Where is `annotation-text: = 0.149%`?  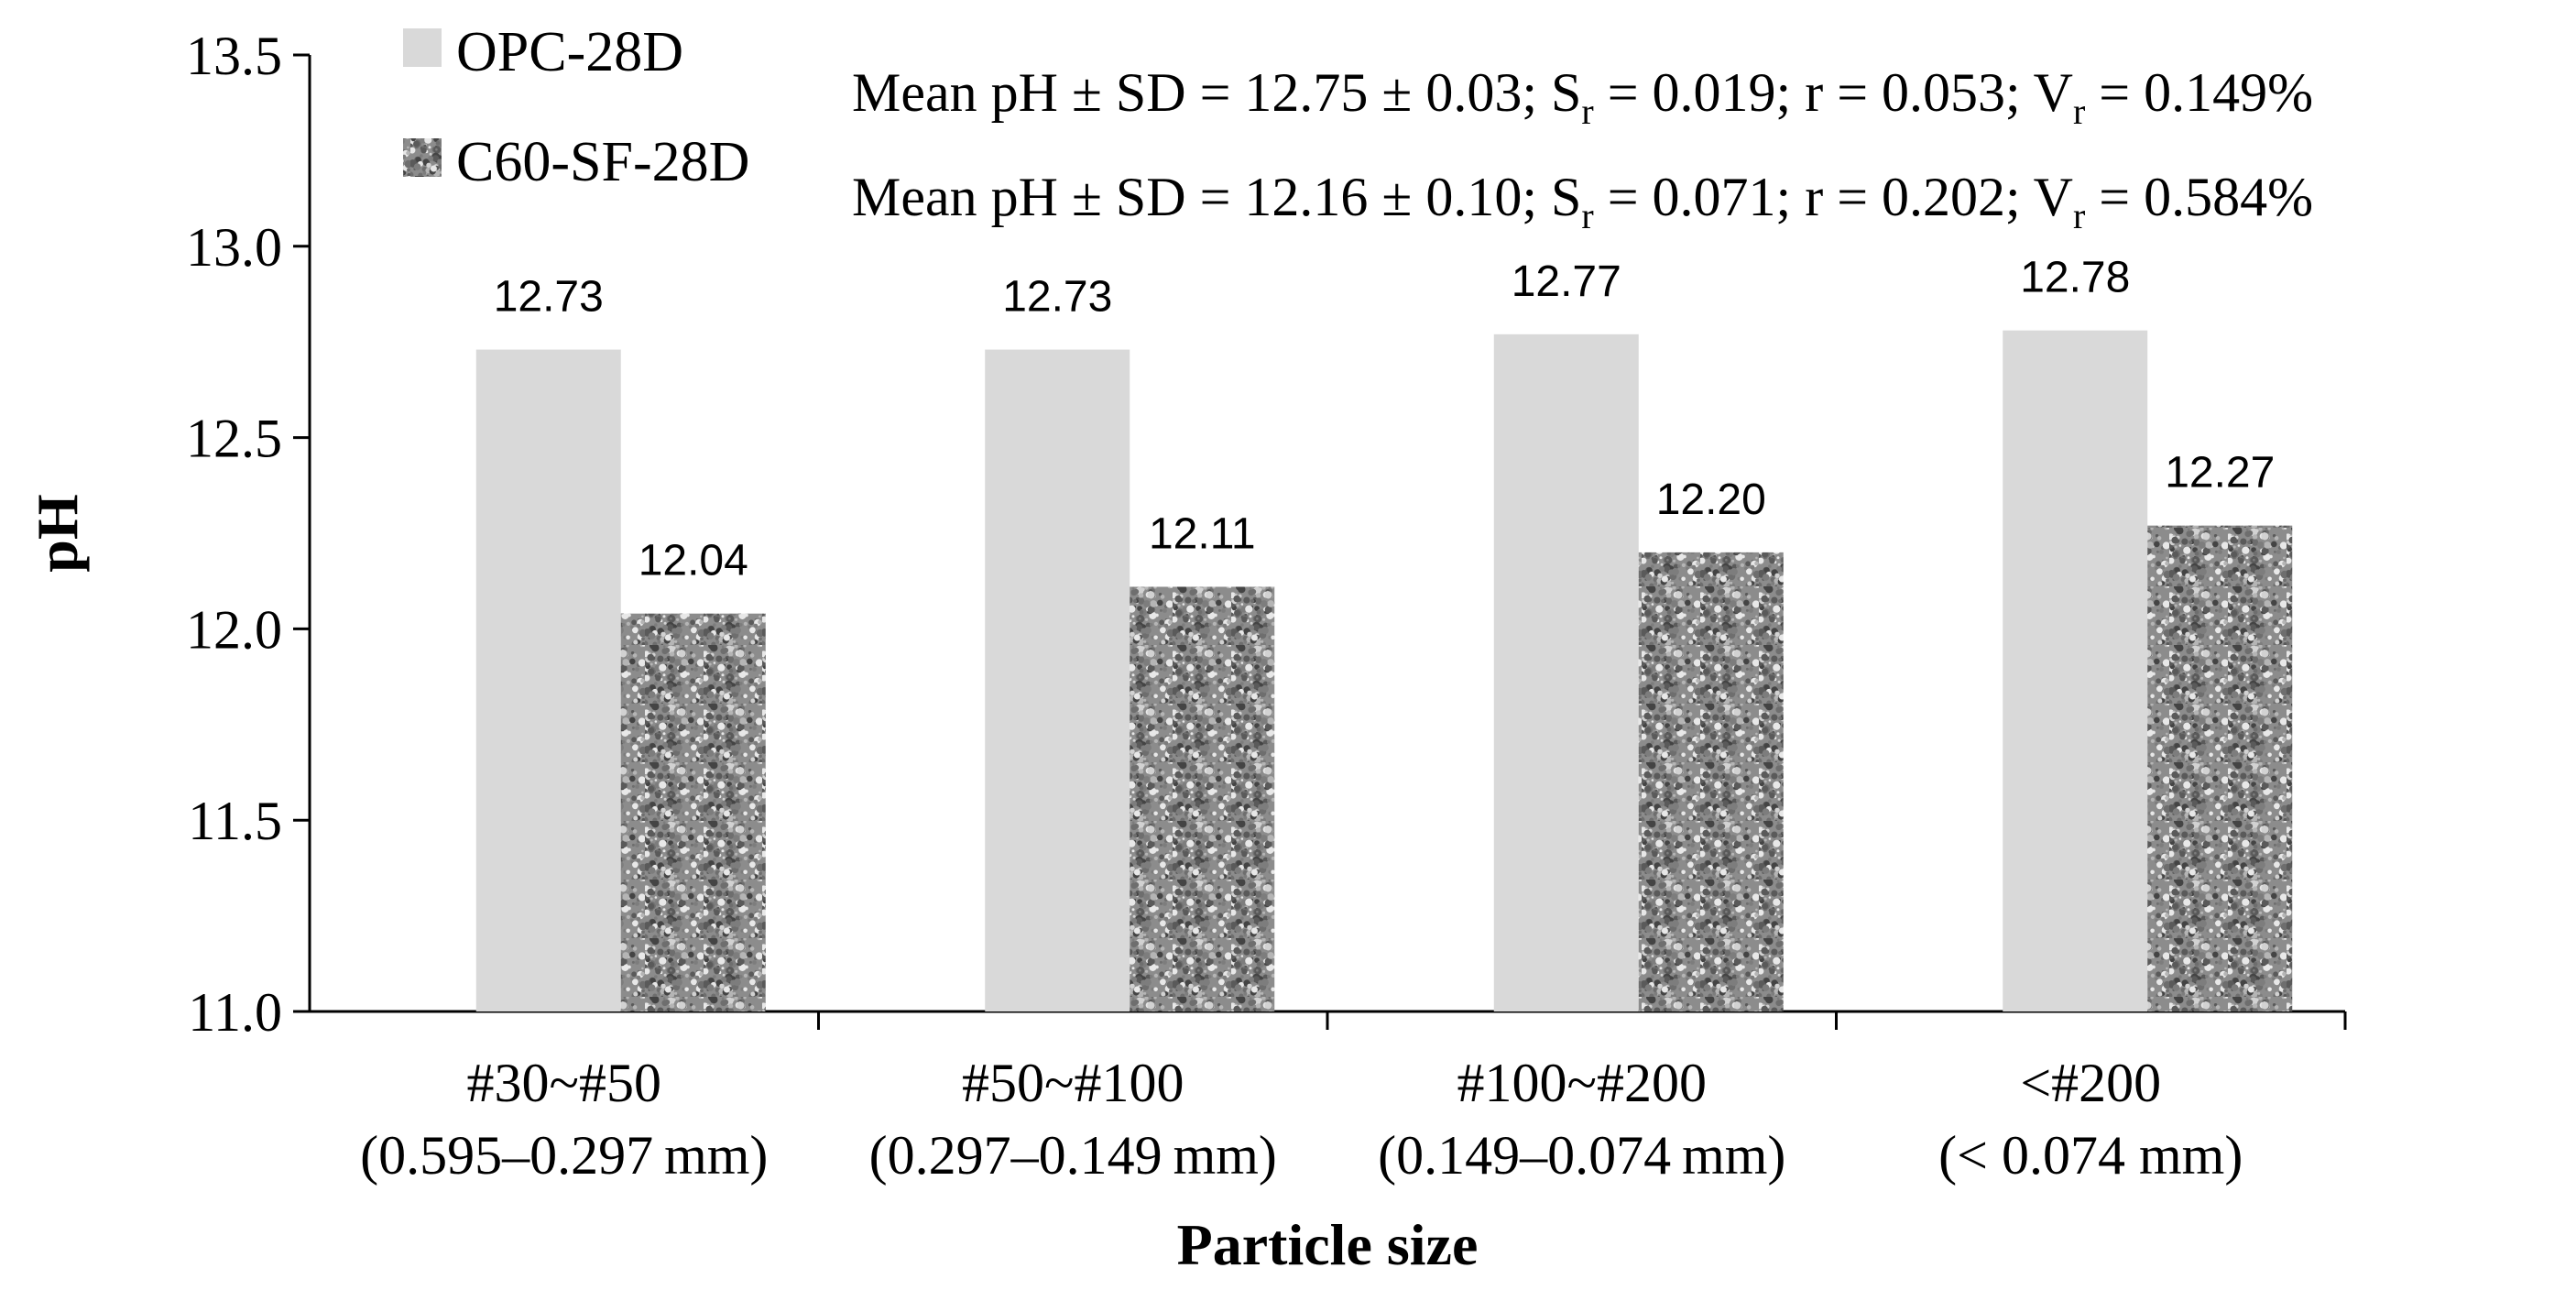
annotation-text: = 0.149% is located at coordinates (2199, 92).